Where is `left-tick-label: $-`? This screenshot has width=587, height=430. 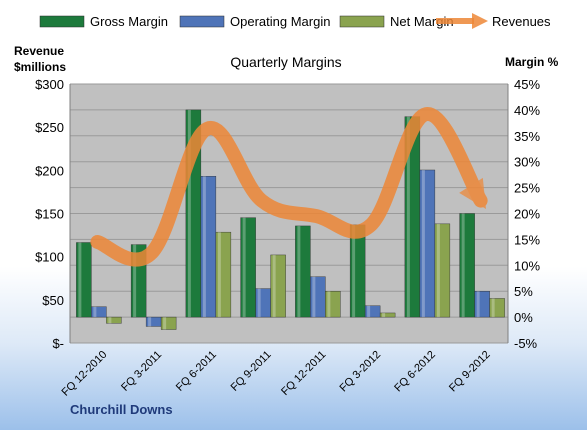
left-tick-label: $- is located at coordinates (58, 343).